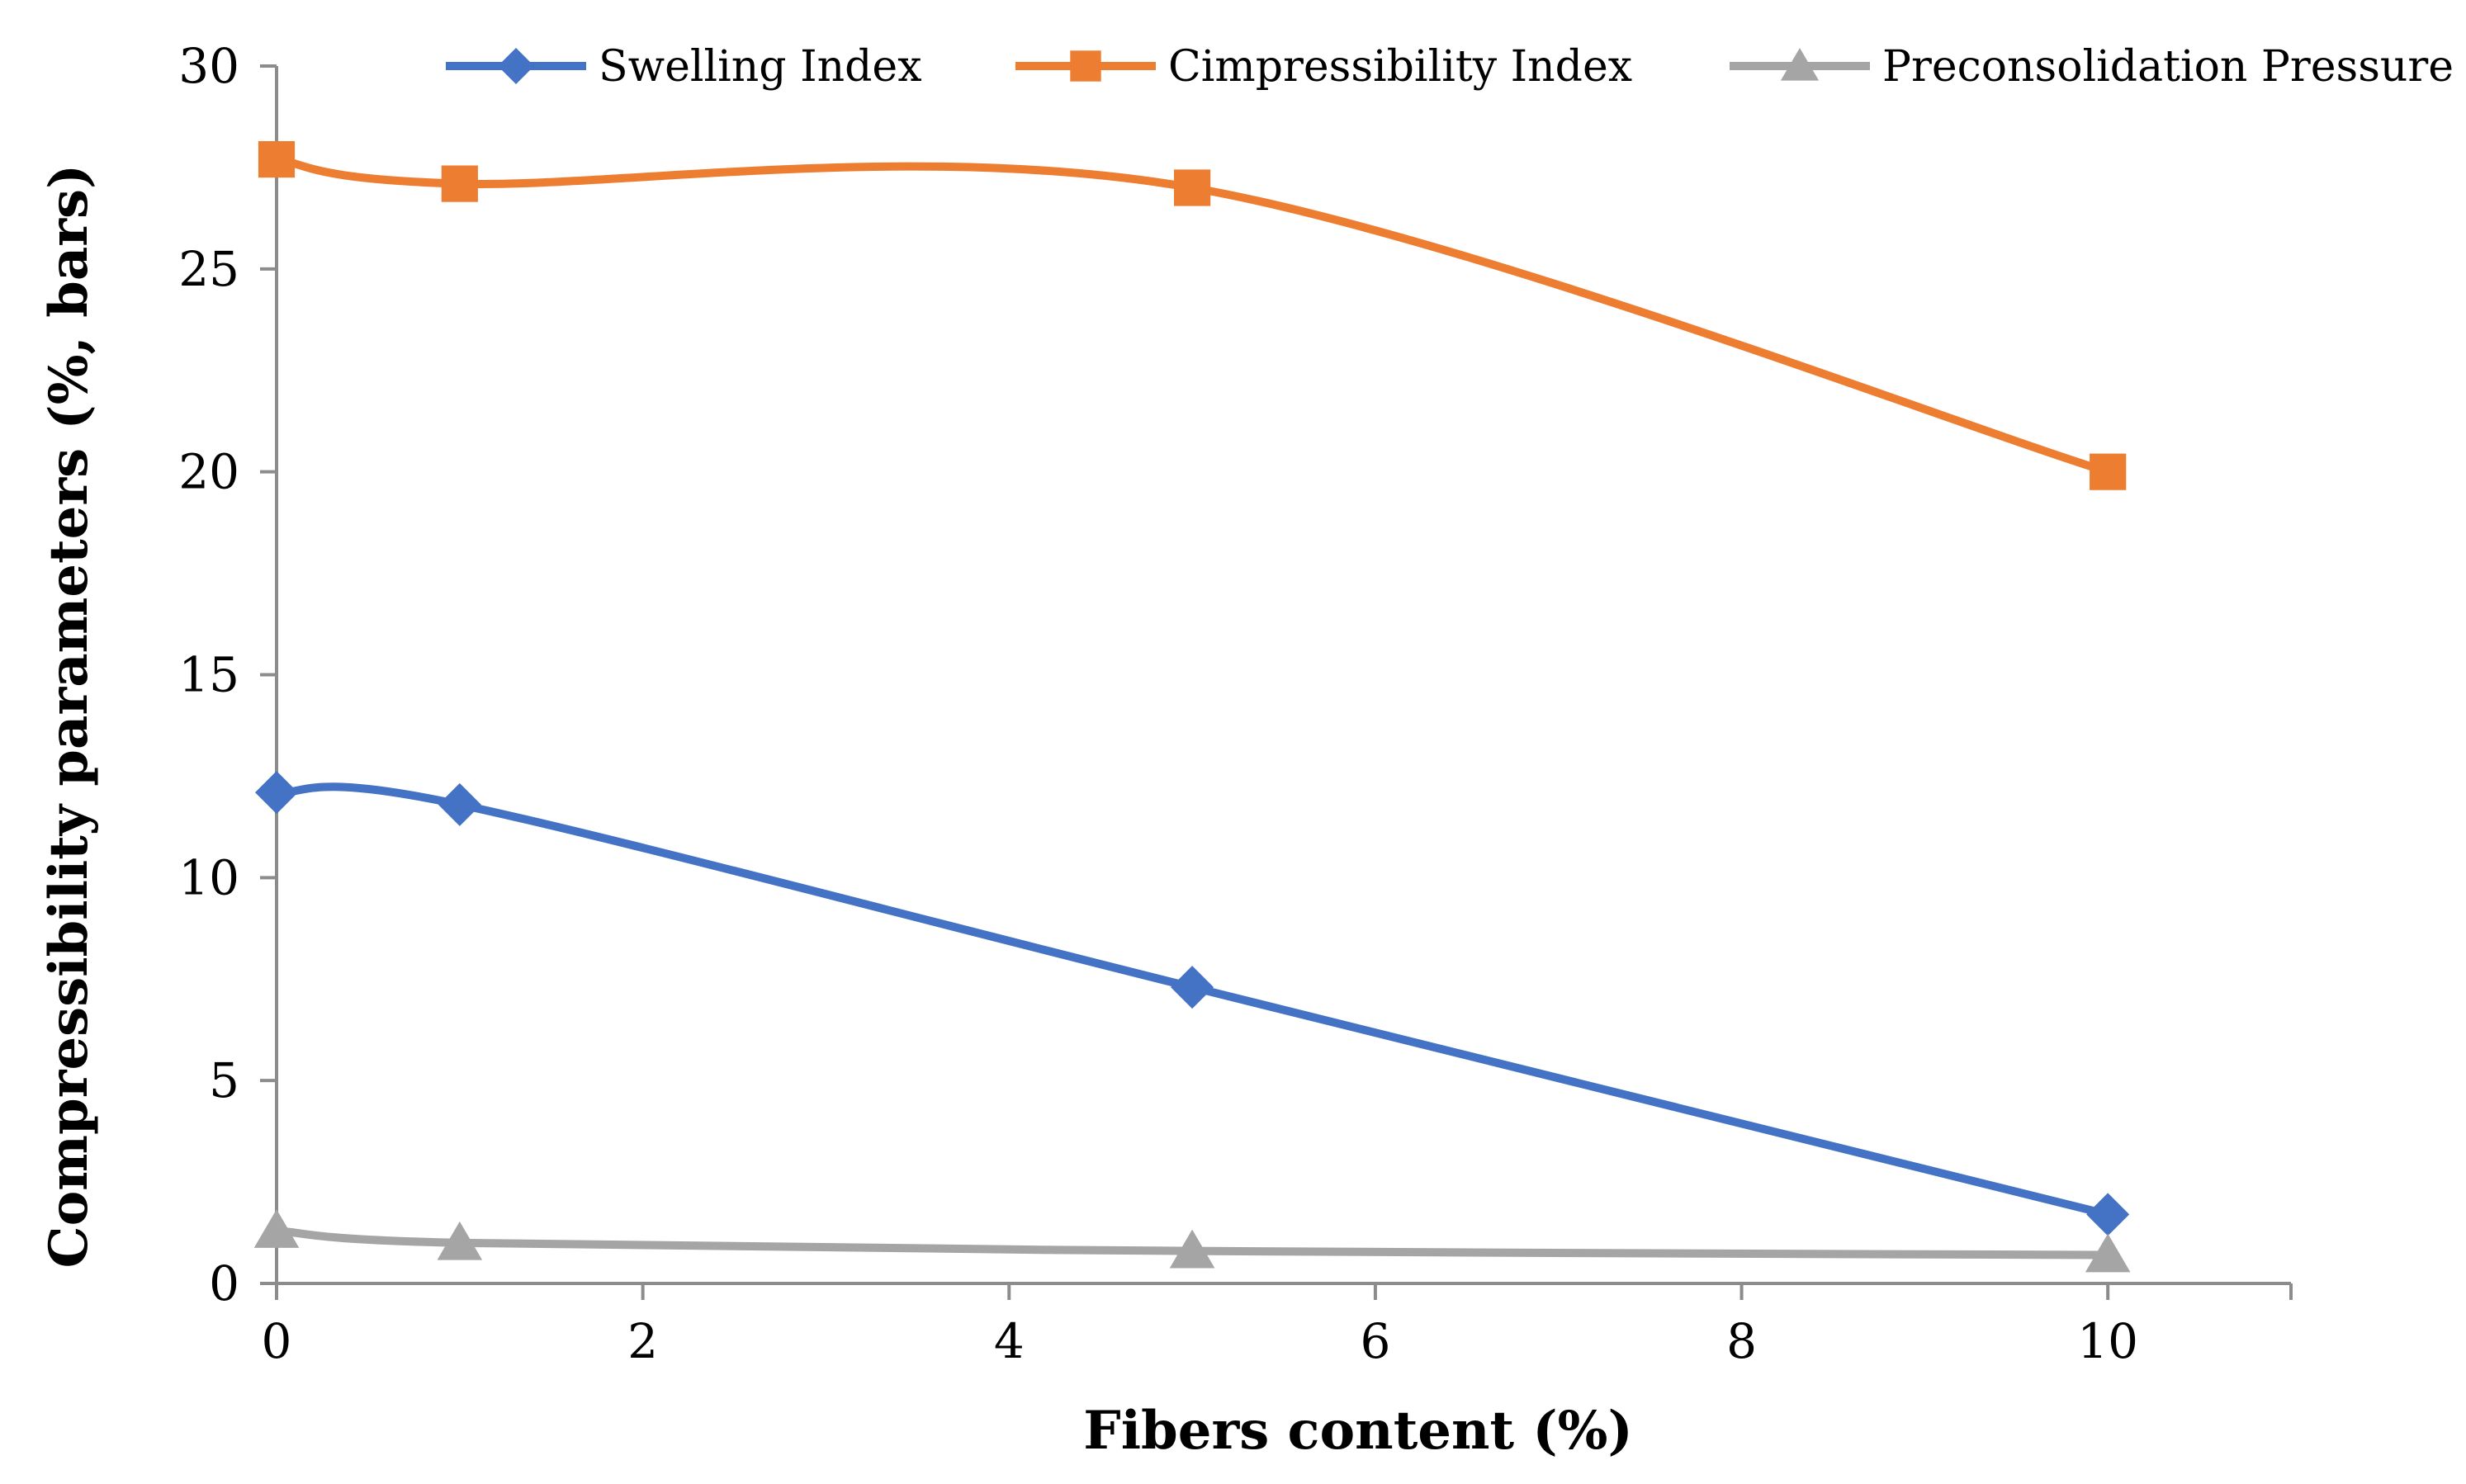  What do you see at coordinates (208, 675) in the screenshot?
I see `y-tick-label: 15` at bounding box center [208, 675].